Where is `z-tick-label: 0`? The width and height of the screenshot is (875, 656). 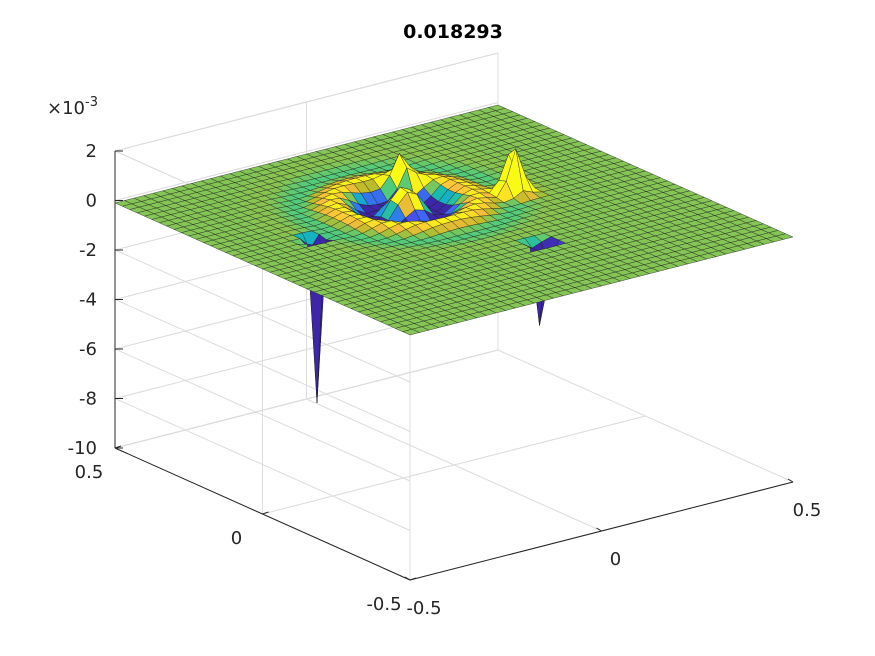
z-tick-label: 0 is located at coordinates (91, 201).